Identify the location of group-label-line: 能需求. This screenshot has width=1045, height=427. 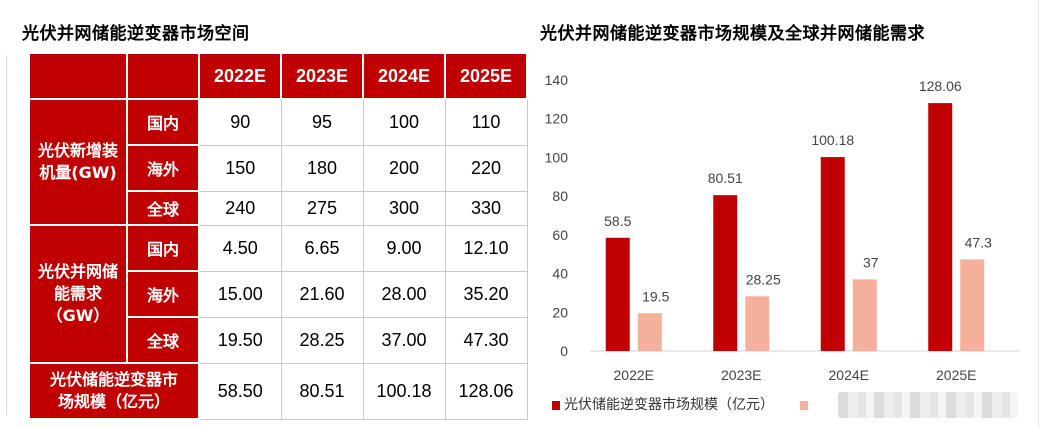
(77, 293).